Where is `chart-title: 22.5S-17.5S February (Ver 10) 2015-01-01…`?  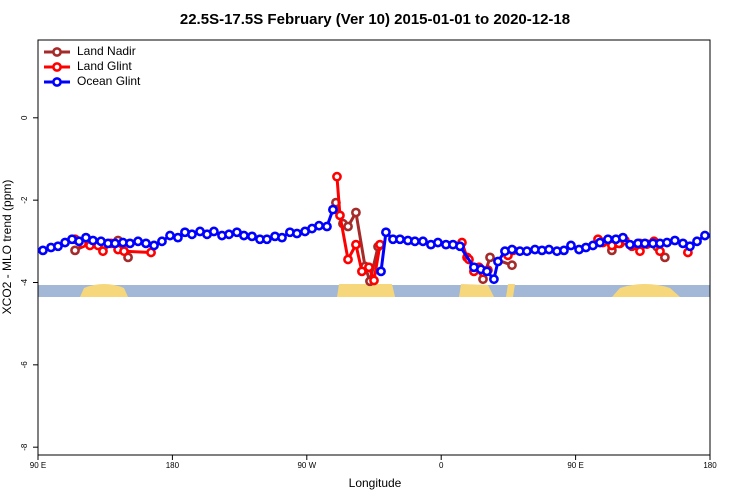 chart-title: 22.5S-17.5S February (Ver 10) 2015-01-01… is located at coordinates (375, 19).